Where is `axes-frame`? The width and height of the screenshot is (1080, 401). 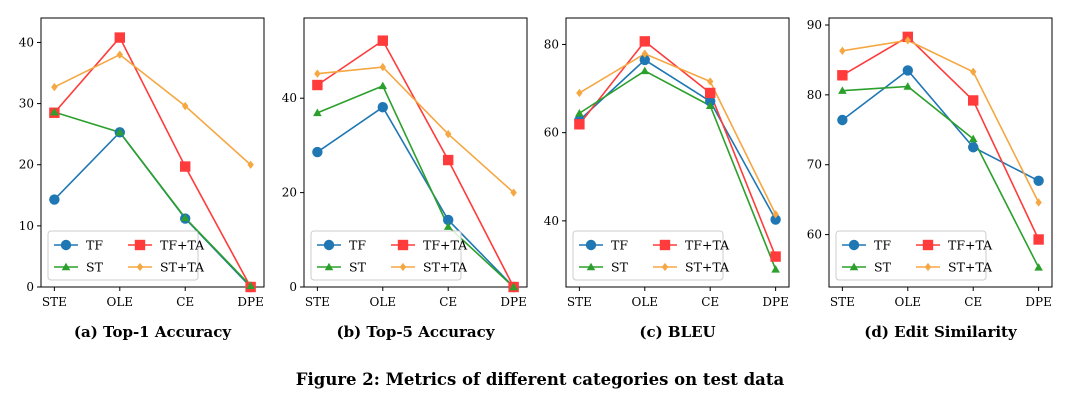
axes-frame is located at coordinates (415, 152).